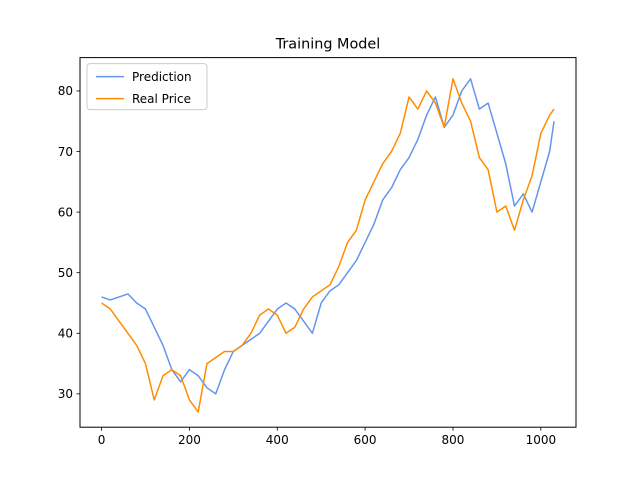 Image resolution: width=640 pixels, height=480 pixels. What do you see at coordinates (327, 437) in the screenshot?
I see `x-axis: 0 200 400 600 800 1000` at bounding box center [327, 437].